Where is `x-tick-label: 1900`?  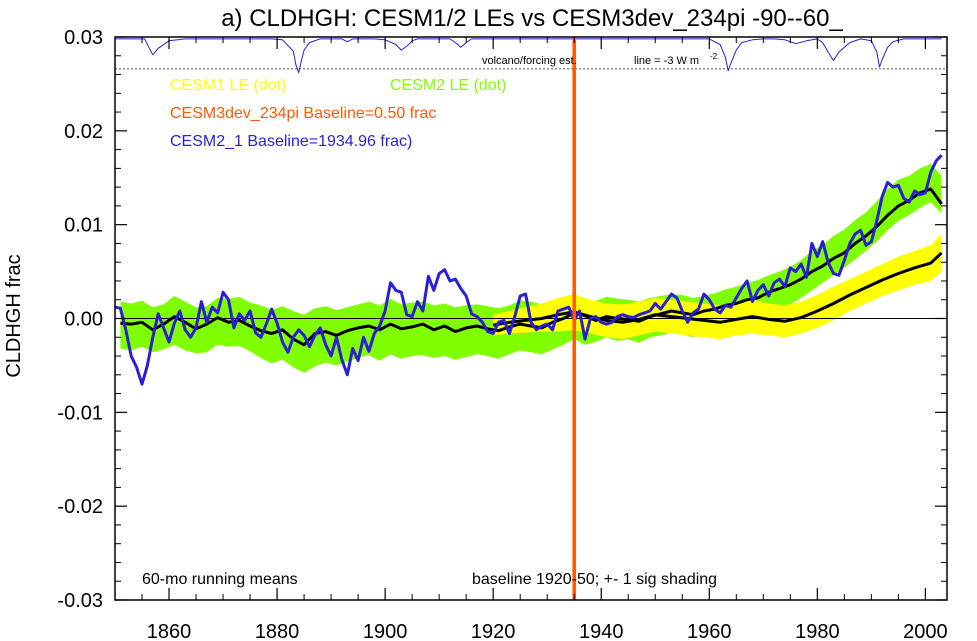
x-tick-label: 1900 is located at coordinates (385, 631).